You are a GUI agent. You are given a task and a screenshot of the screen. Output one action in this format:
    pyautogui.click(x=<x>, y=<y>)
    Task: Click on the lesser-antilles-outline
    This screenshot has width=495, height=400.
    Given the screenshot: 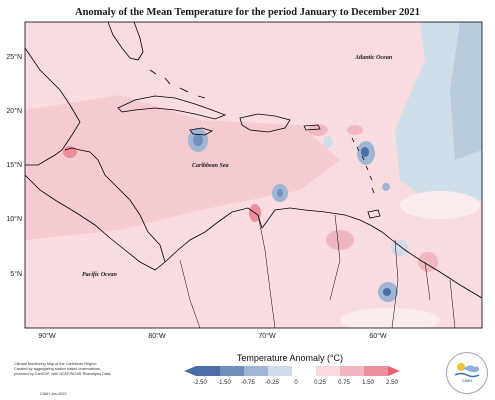 What is the action you would take?
    pyautogui.click(x=363, y=165)
    